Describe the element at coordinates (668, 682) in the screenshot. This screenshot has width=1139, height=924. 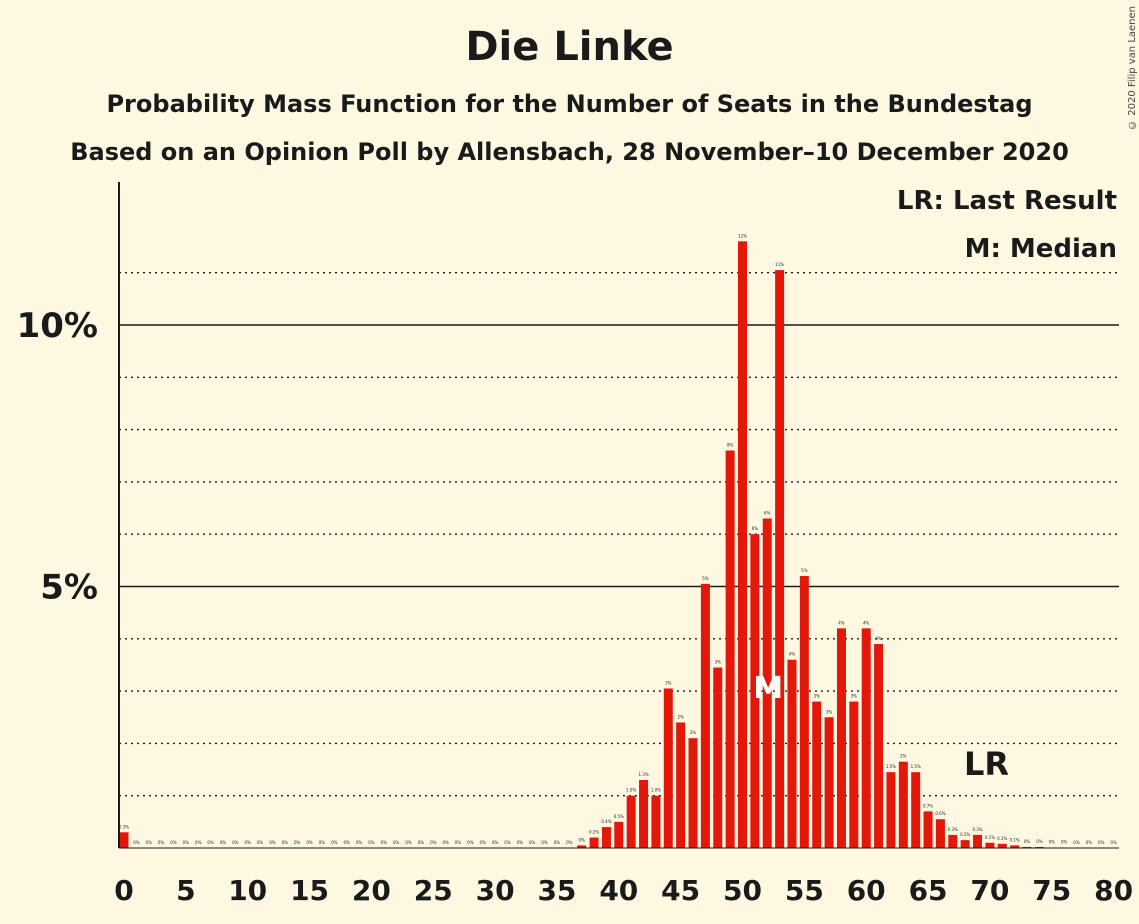
I see `bar-label-seat-44: 3%` at that location.